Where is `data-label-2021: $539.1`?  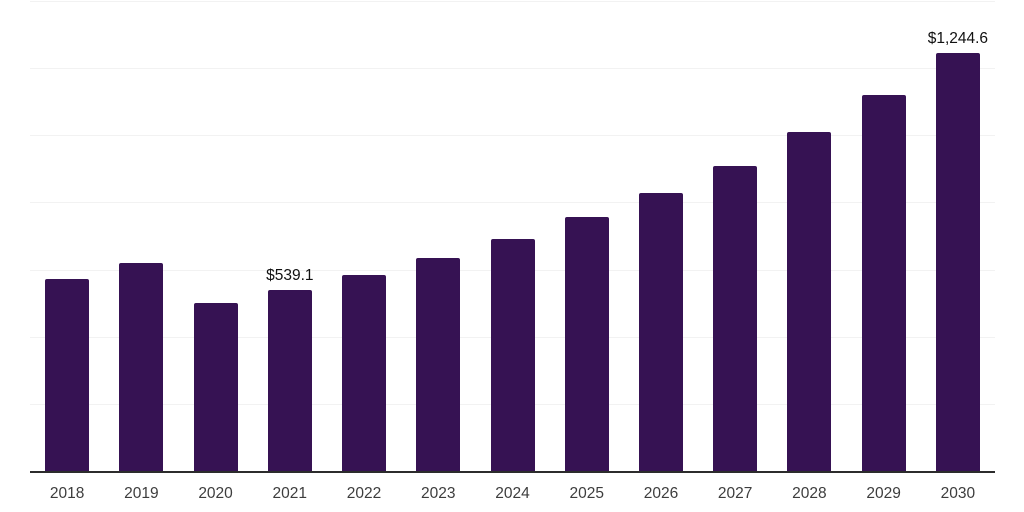 data-label-2021: $539.1 is located at coordinates (290, 275).